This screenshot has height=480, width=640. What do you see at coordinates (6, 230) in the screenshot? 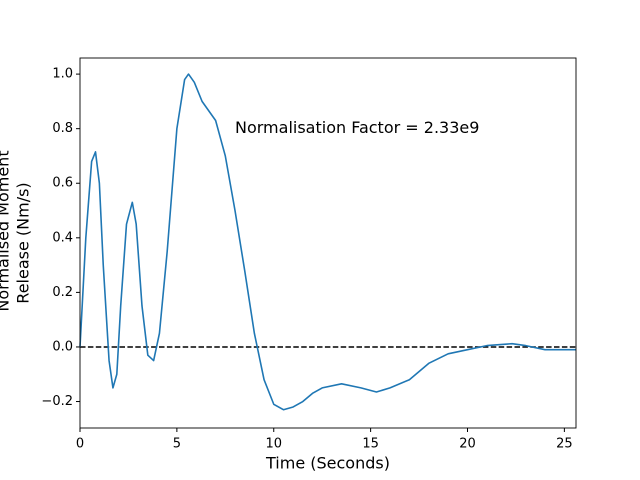
I see `y-axis-label: Normalised Moment` at bounding box center [6, 230].